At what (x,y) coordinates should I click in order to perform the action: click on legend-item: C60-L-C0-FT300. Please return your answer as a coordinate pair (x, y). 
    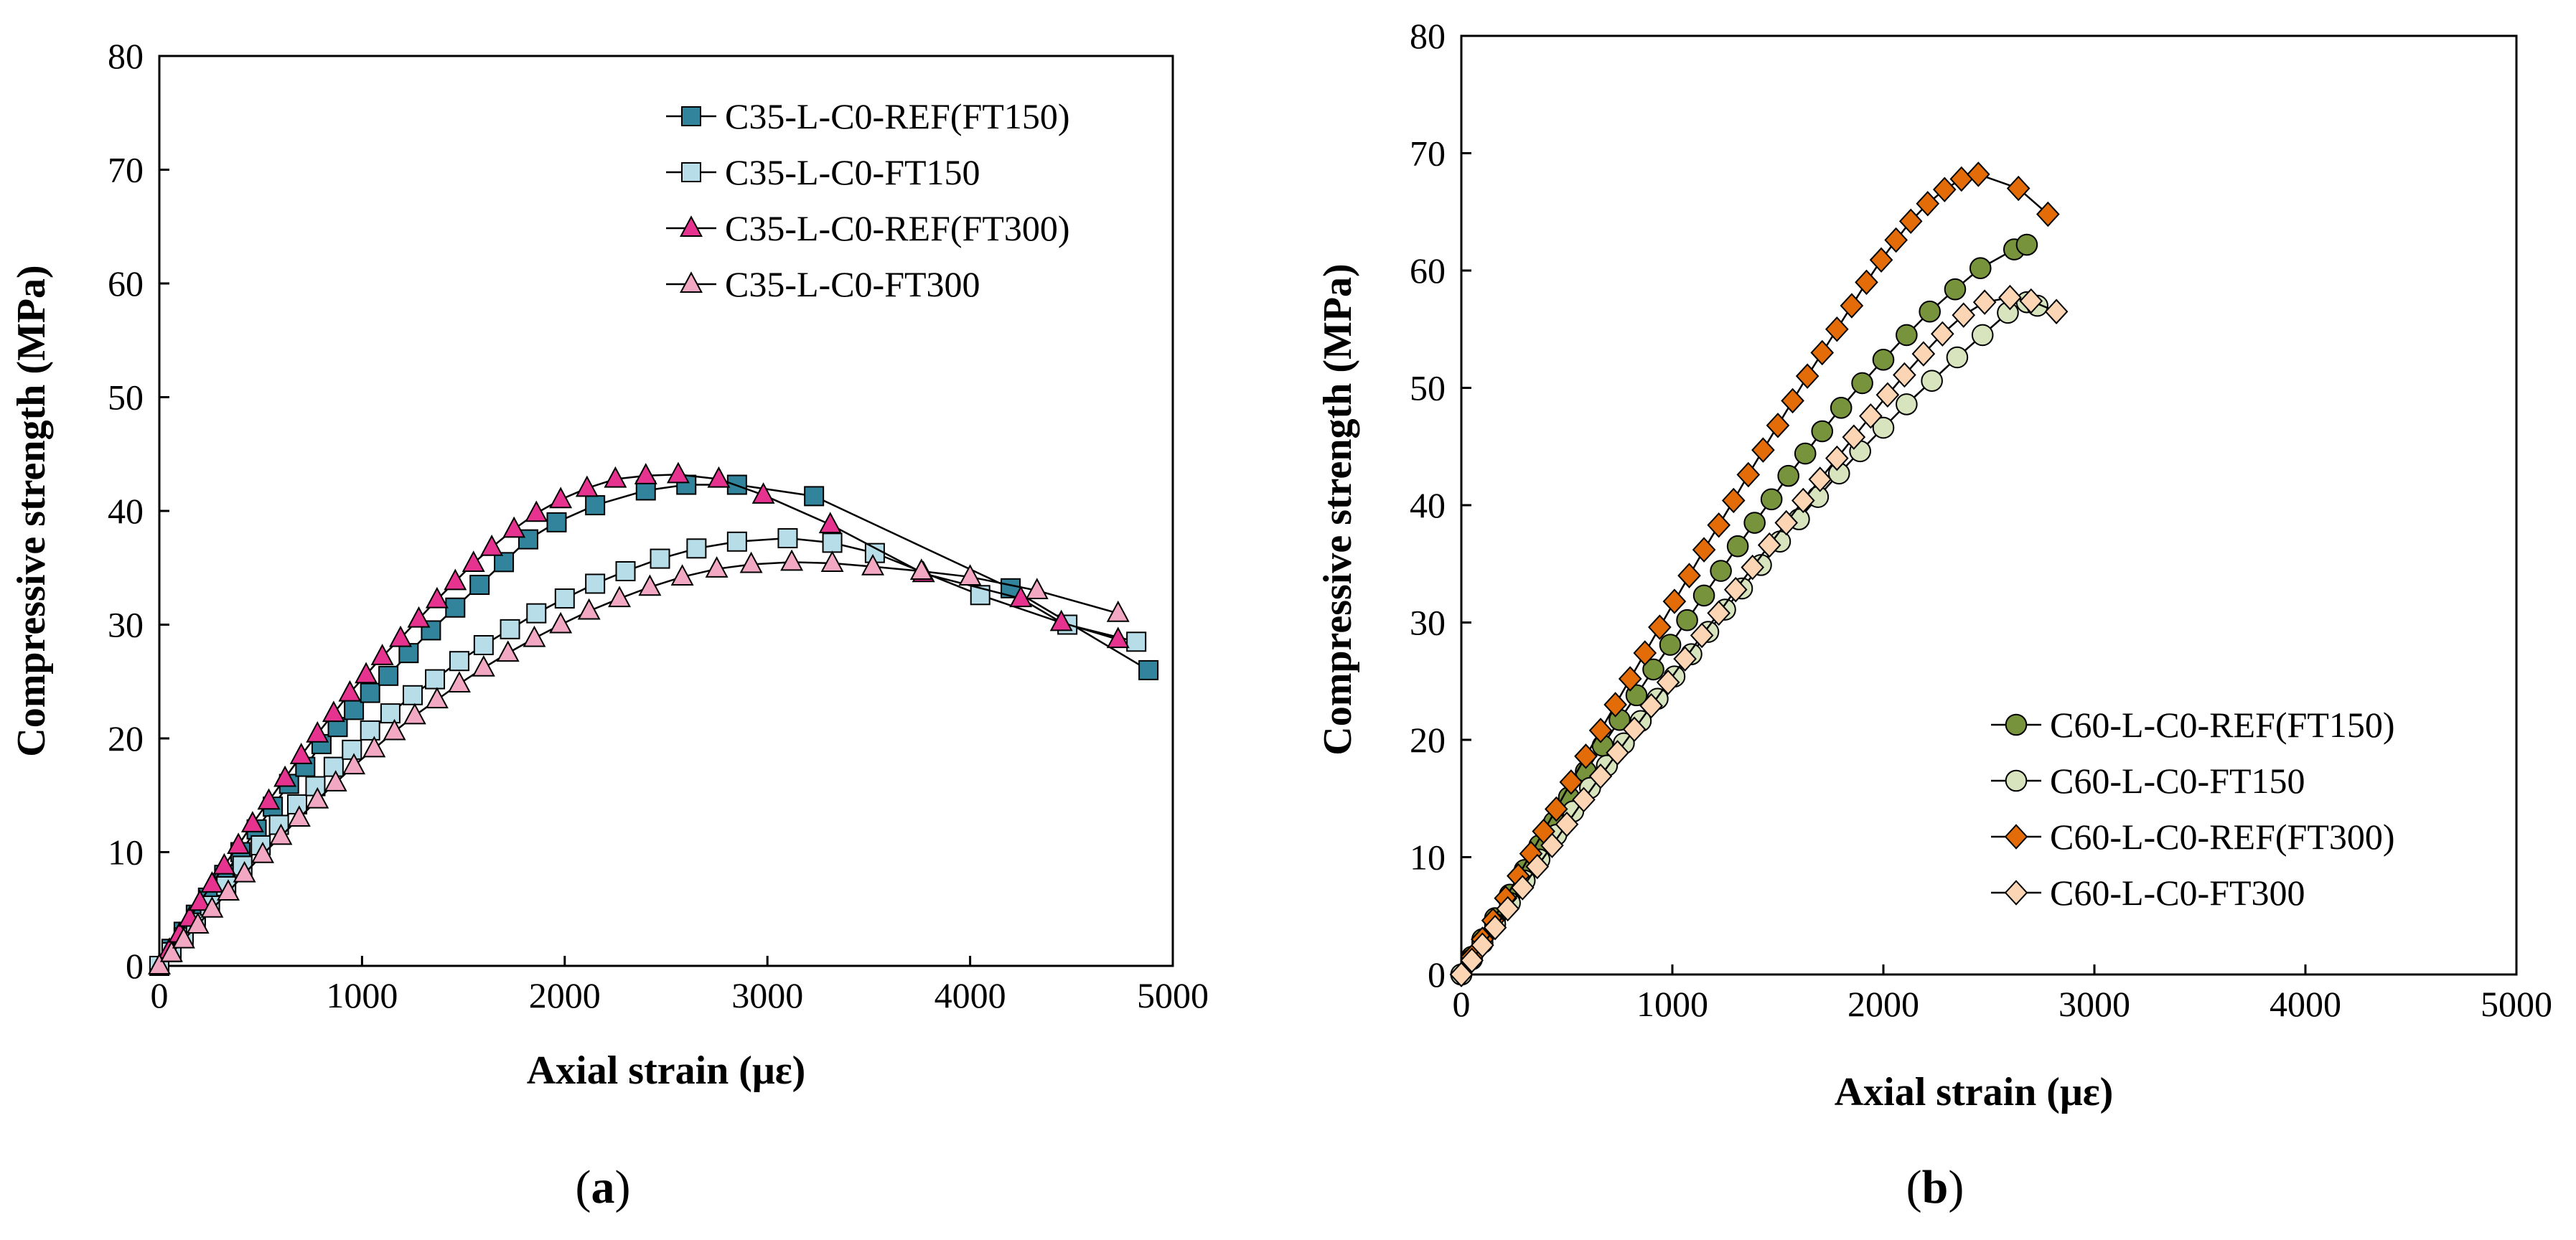
    Looking at the image, I should click on (2148, 893).